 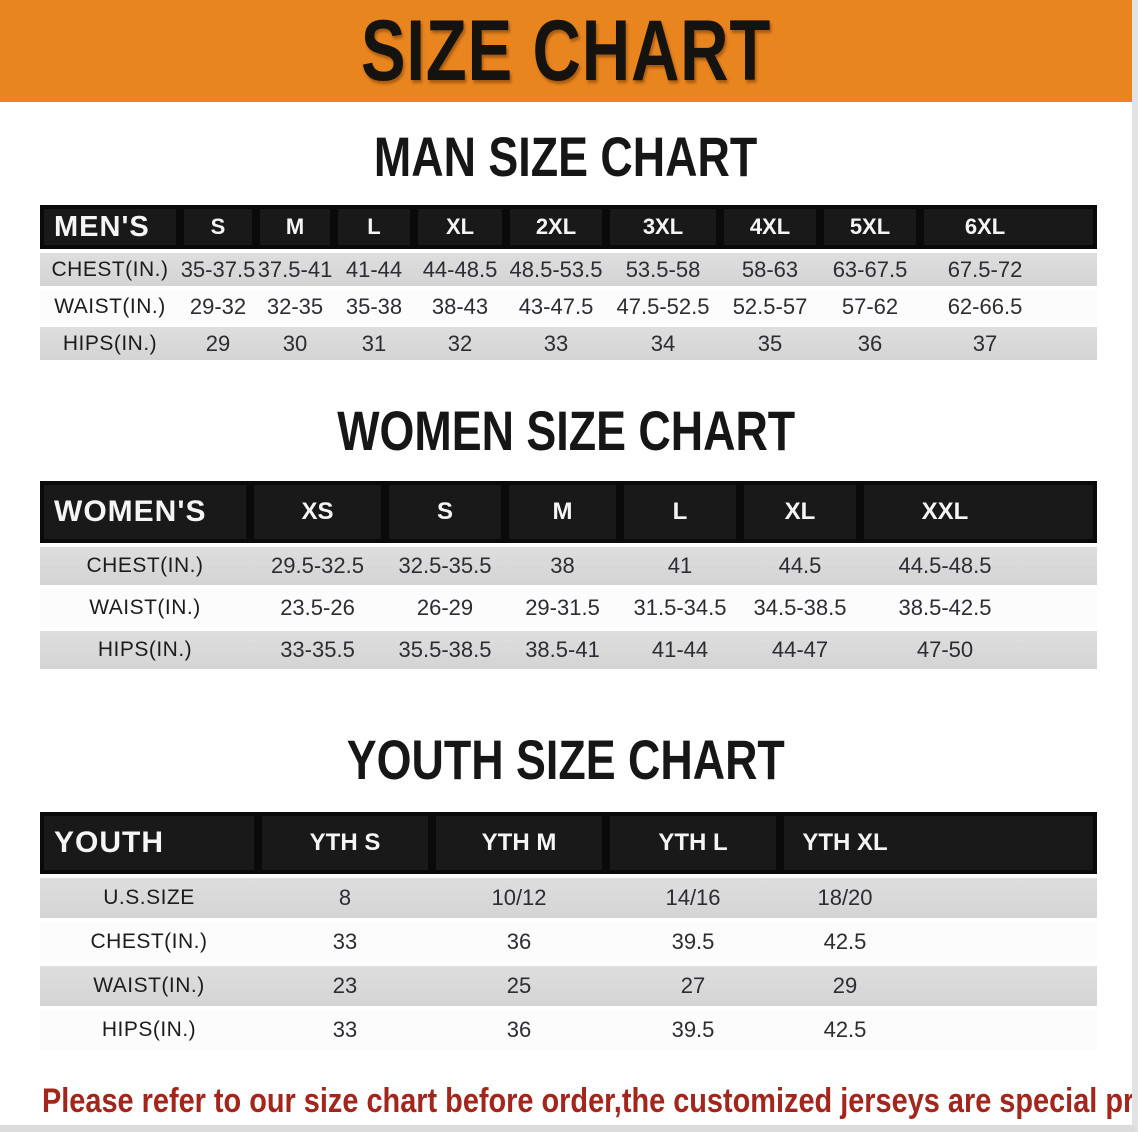 I want to click on women-header-row: WOMEN'S XS S M L XL XXL, so click(x=568, y=512).